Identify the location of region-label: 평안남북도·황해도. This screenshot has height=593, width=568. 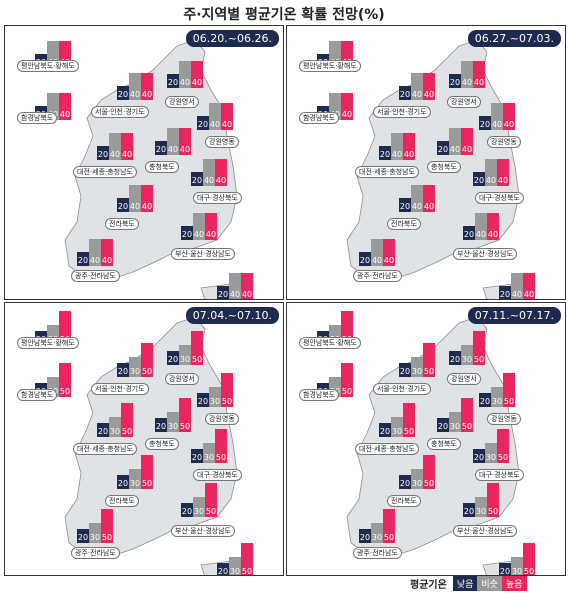
(48, 343).